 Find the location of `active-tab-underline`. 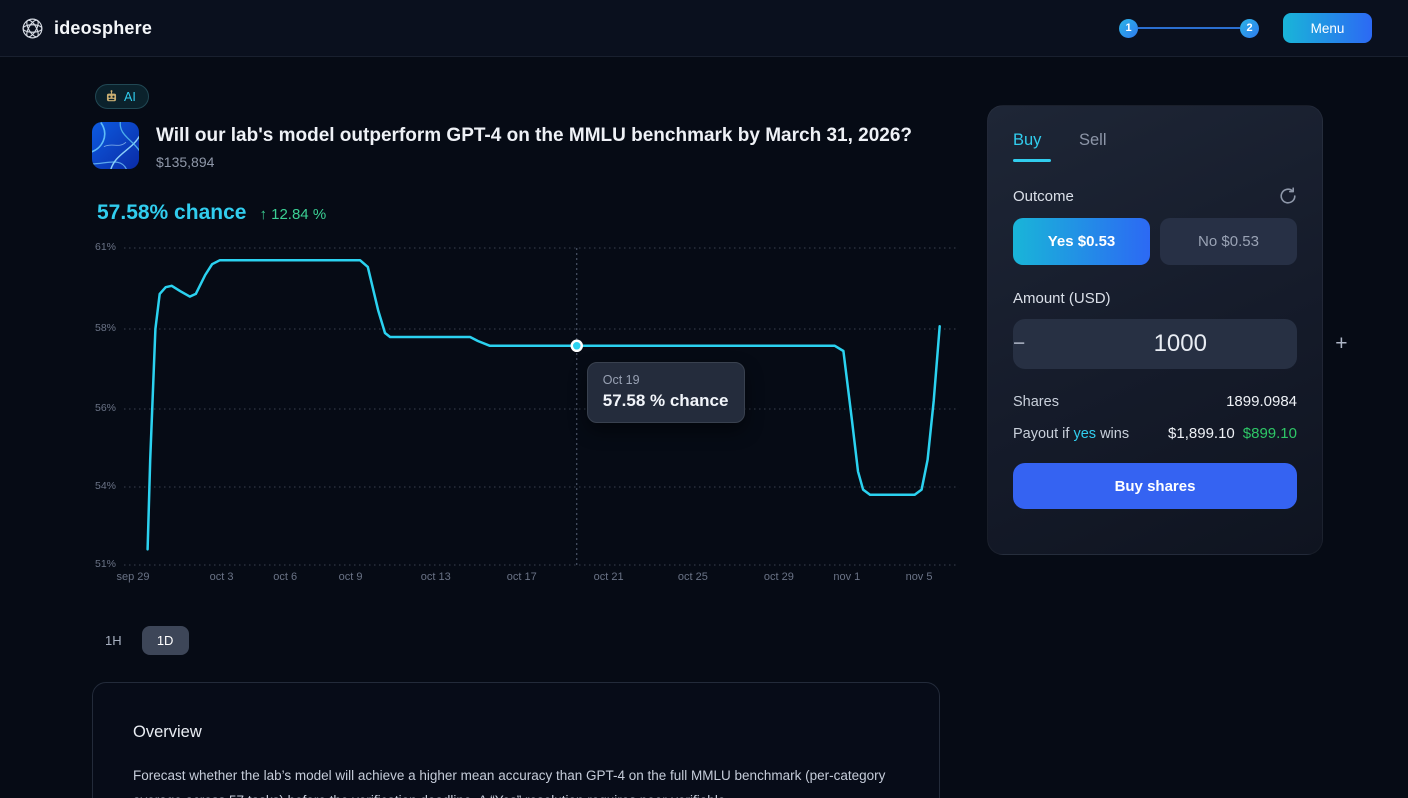

active-tab-underline is located at coordinates (1032, 160).